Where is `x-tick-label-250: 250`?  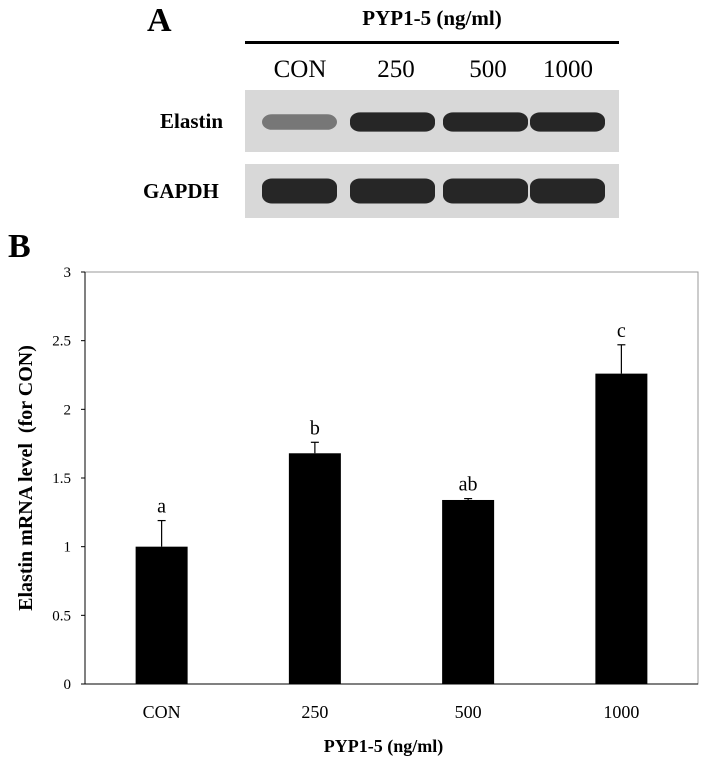 x-tick-label-250: 250 is located at coordinates (314, 712).